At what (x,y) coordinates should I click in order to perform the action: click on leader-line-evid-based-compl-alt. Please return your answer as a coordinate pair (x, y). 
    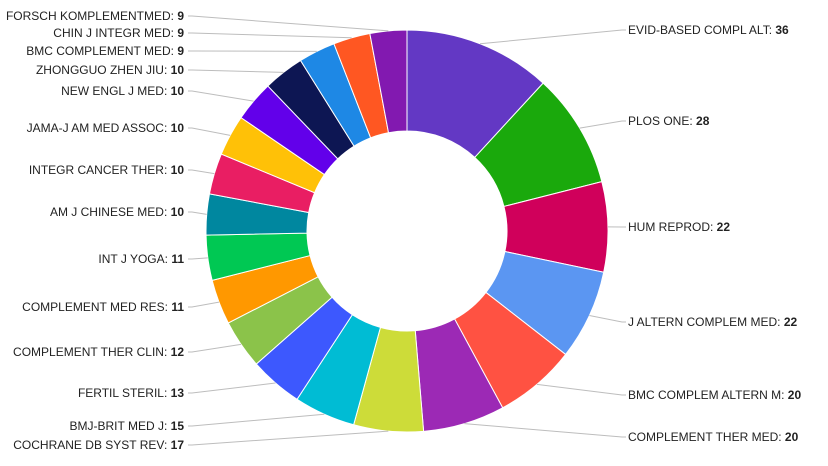
    Looking at the image, I should click on (553, 37).